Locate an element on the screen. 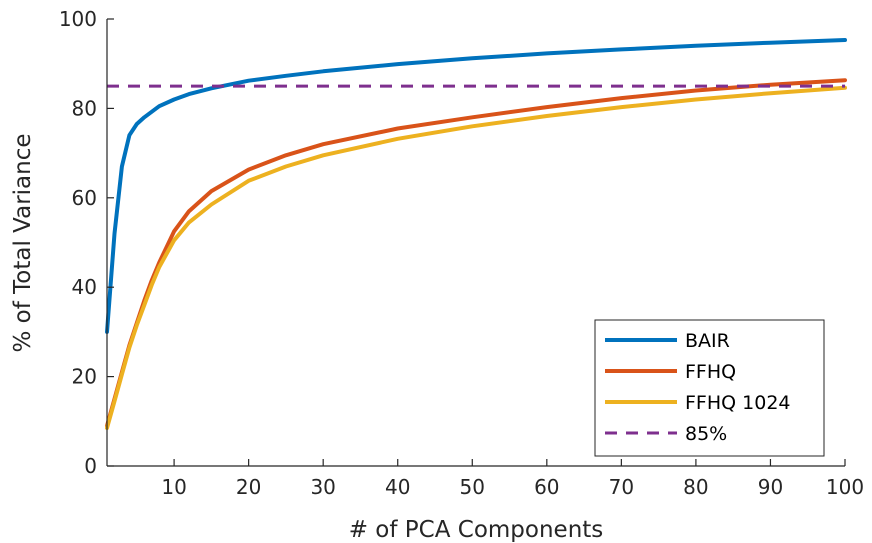 The width and height of the screenshot is (872, 543). x-tick-label: 10 is located at coordinates (173, 487).